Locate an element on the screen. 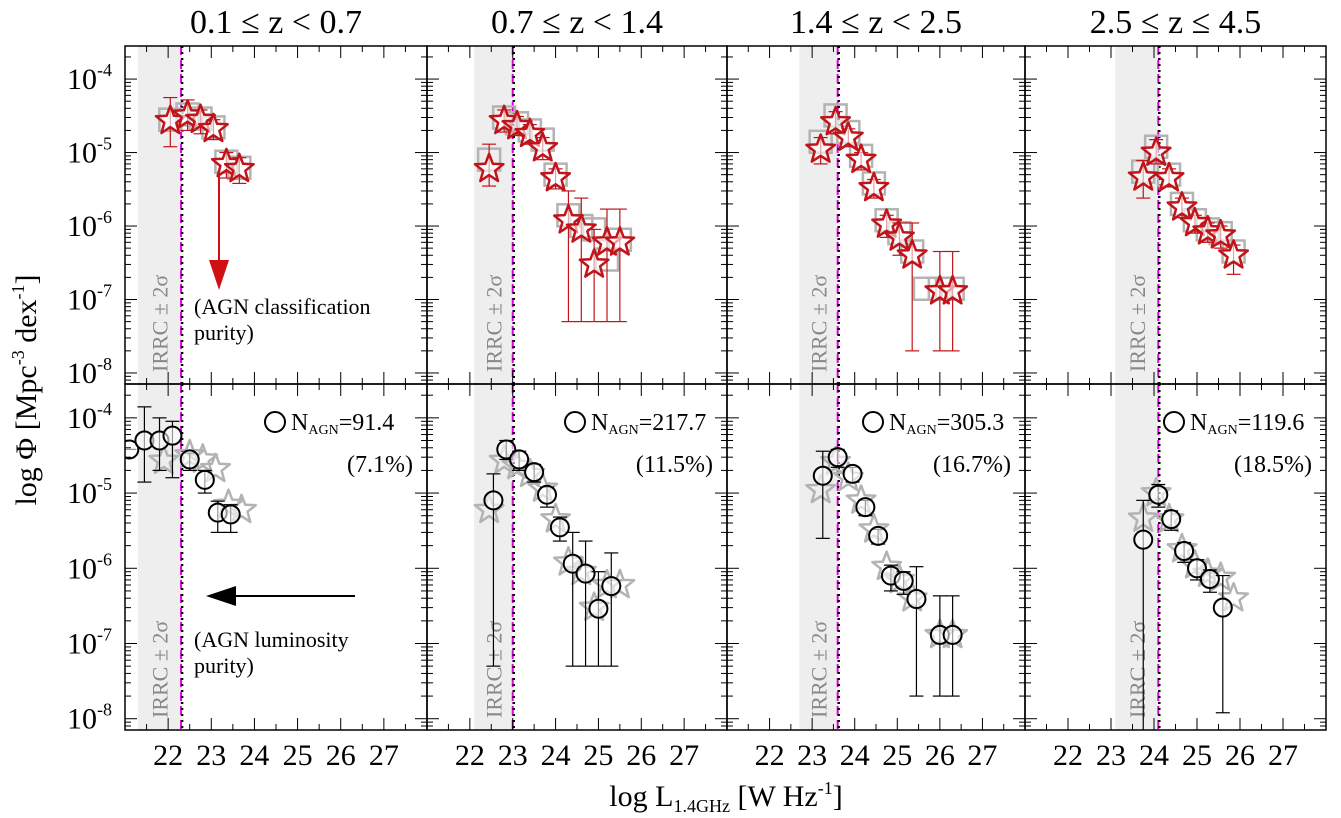  nagn-label: NAGN=217.7 is located at coordinates (648, 424).